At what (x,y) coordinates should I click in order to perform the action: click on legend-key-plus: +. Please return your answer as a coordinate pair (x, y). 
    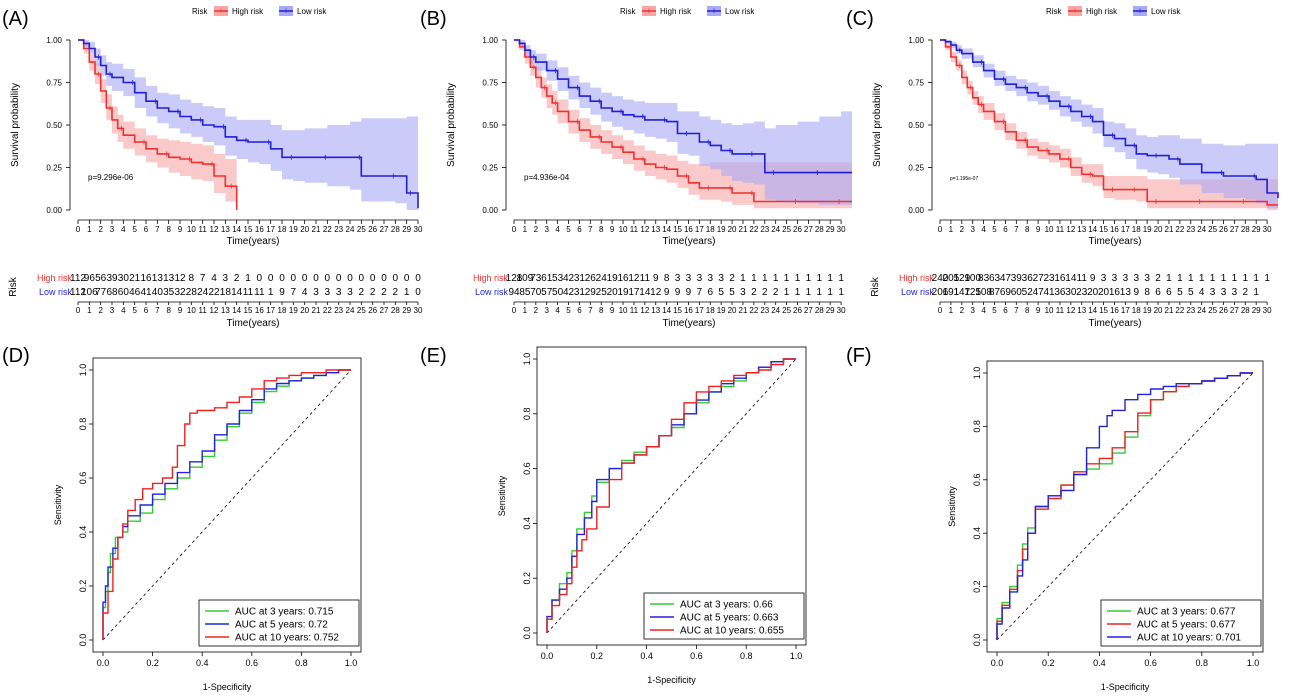
    Looking at the image, I should click on (285, 11).